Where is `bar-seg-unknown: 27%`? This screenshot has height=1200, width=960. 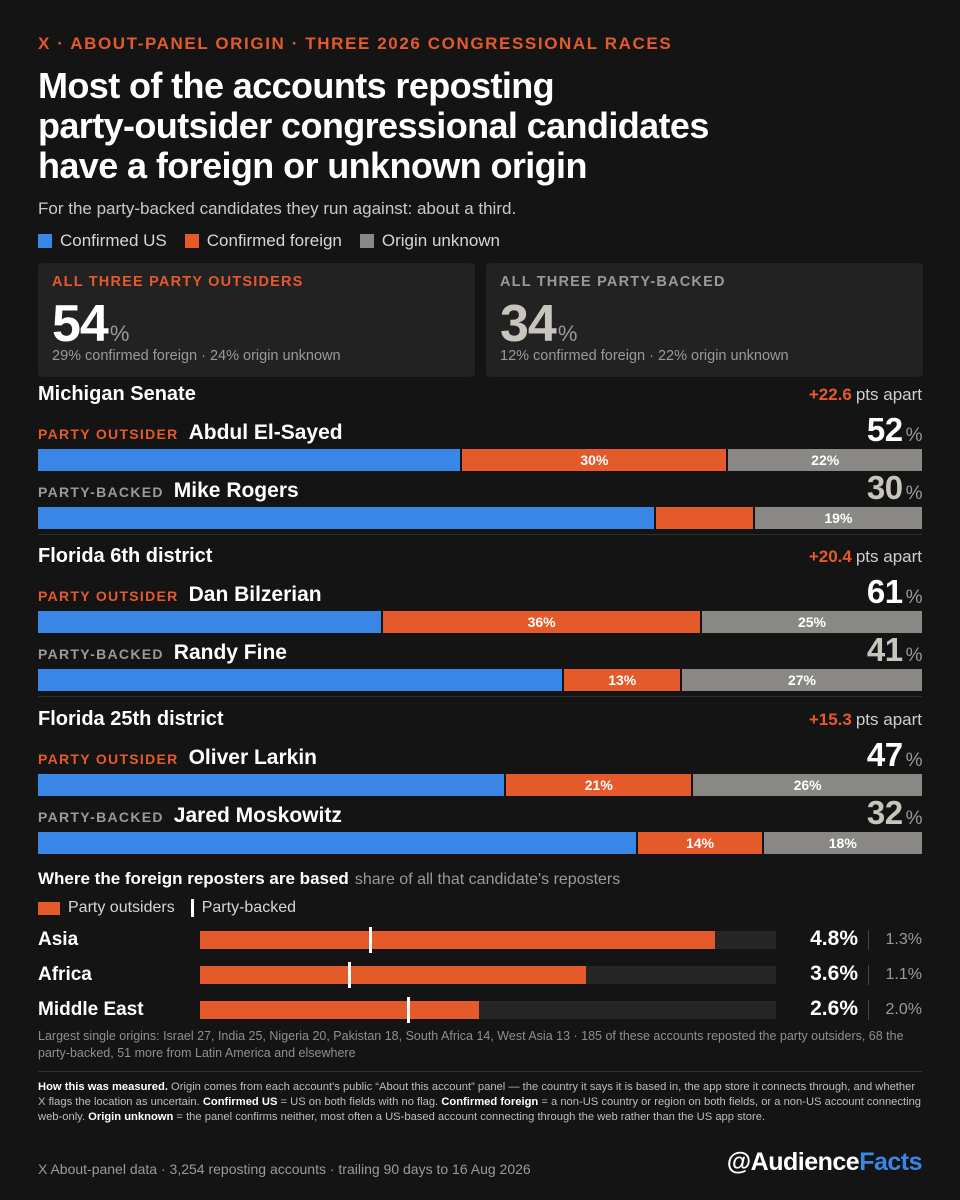
bar-seg-unknown: 27% is located at coordinates (801, 680).